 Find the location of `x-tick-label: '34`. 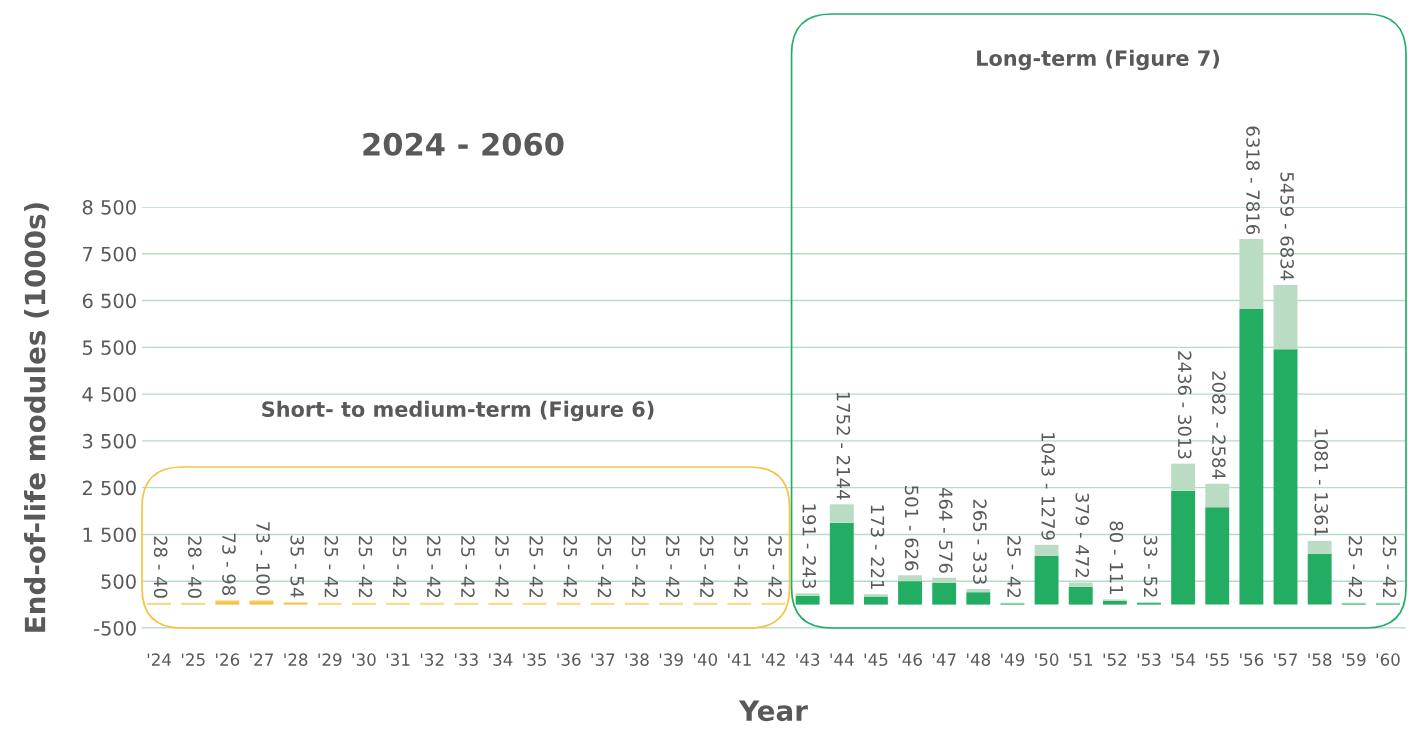

x-tick-label: '34 is located at coordinates (501, 659).